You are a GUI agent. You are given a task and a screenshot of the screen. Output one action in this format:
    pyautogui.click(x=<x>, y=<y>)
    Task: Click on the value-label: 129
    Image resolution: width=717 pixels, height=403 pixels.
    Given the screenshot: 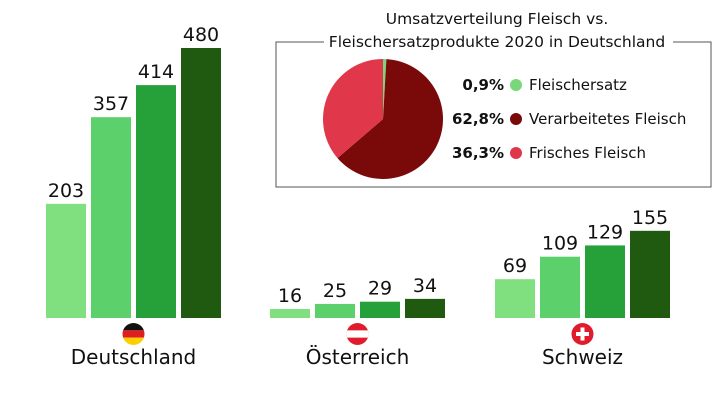 What is the action you would take?
    pyautogui.click(x=605, y=232)
    